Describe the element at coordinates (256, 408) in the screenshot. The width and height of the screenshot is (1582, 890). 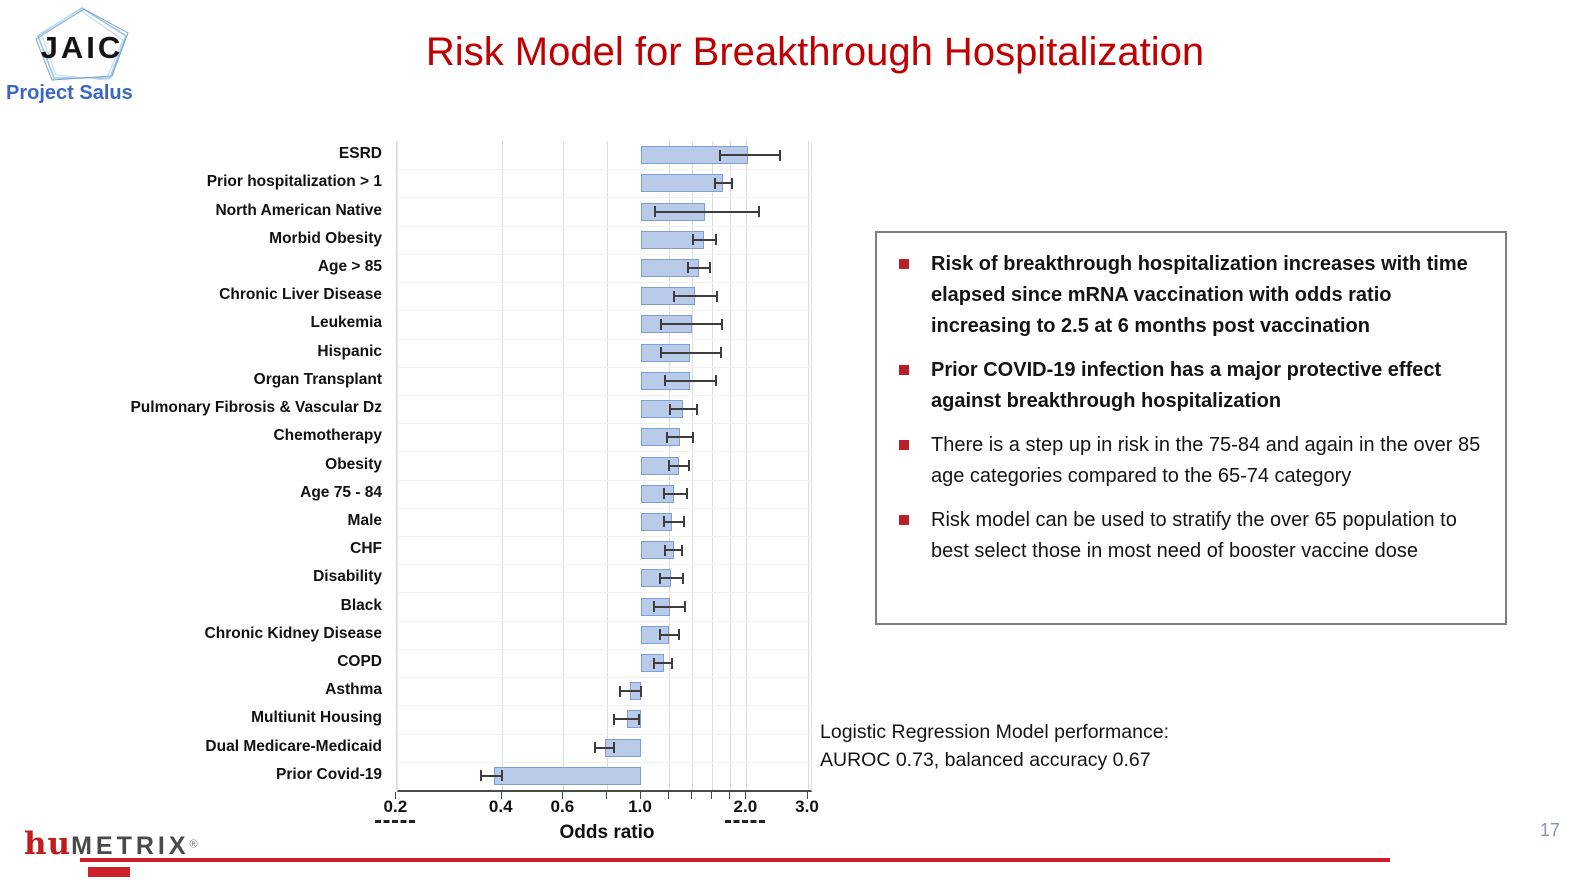
I see `category-label: Pulmonary Fibrosis & Vascular Dz` at that location.